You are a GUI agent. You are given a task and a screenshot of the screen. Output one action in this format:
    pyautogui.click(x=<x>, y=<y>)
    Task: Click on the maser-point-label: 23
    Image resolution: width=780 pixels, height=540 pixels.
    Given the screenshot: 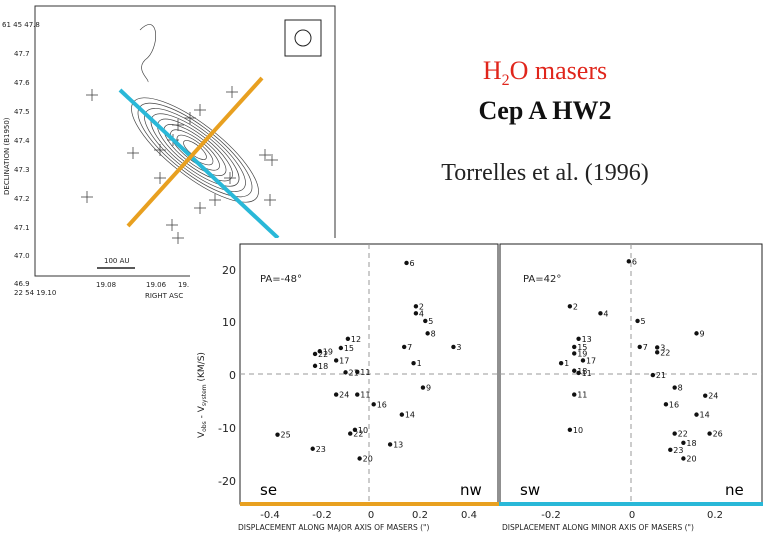 What is the action you would take?
    pyautogui.click(x=678, y=450)
    